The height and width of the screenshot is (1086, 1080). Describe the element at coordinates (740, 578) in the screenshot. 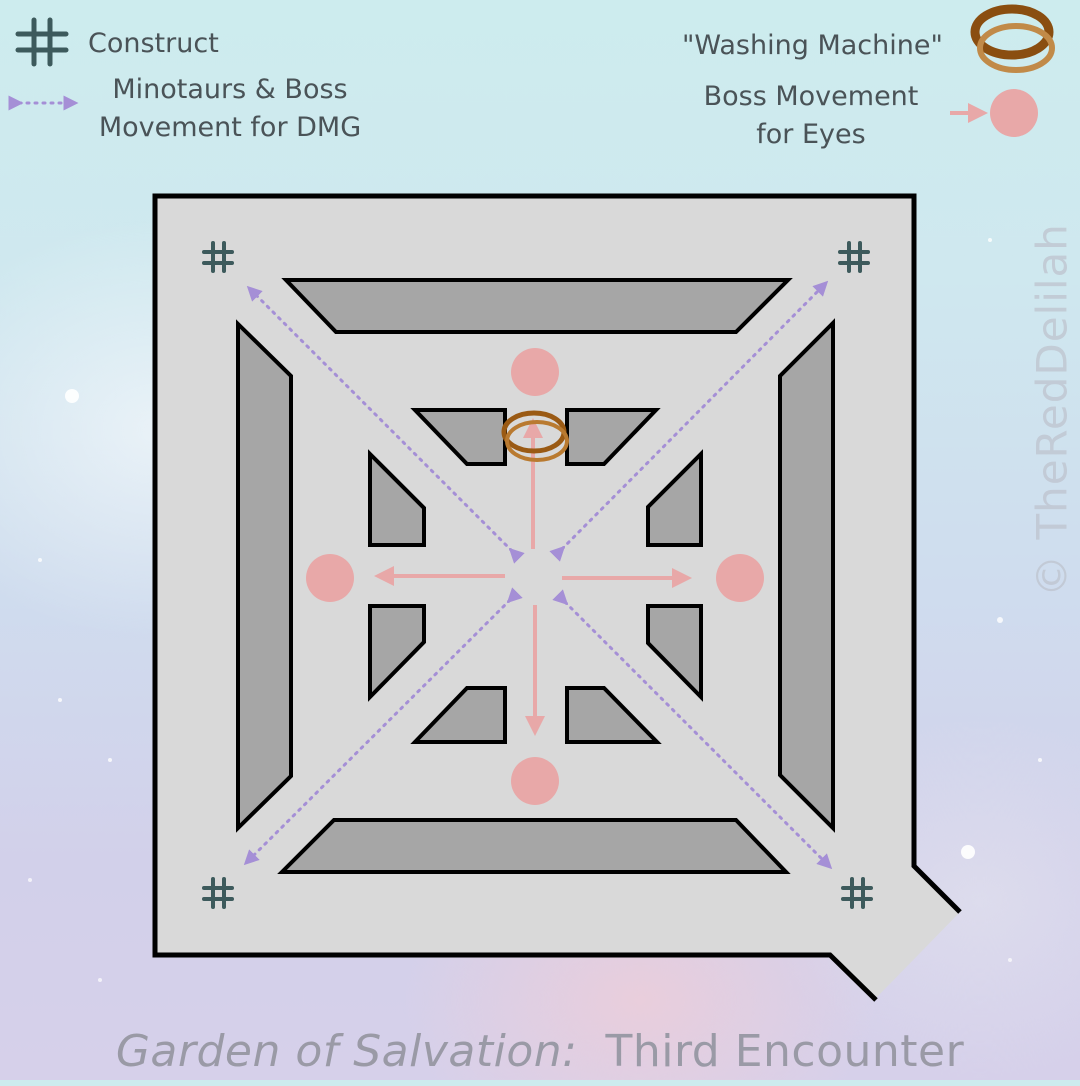

I see `eye-circle-right` at that location.